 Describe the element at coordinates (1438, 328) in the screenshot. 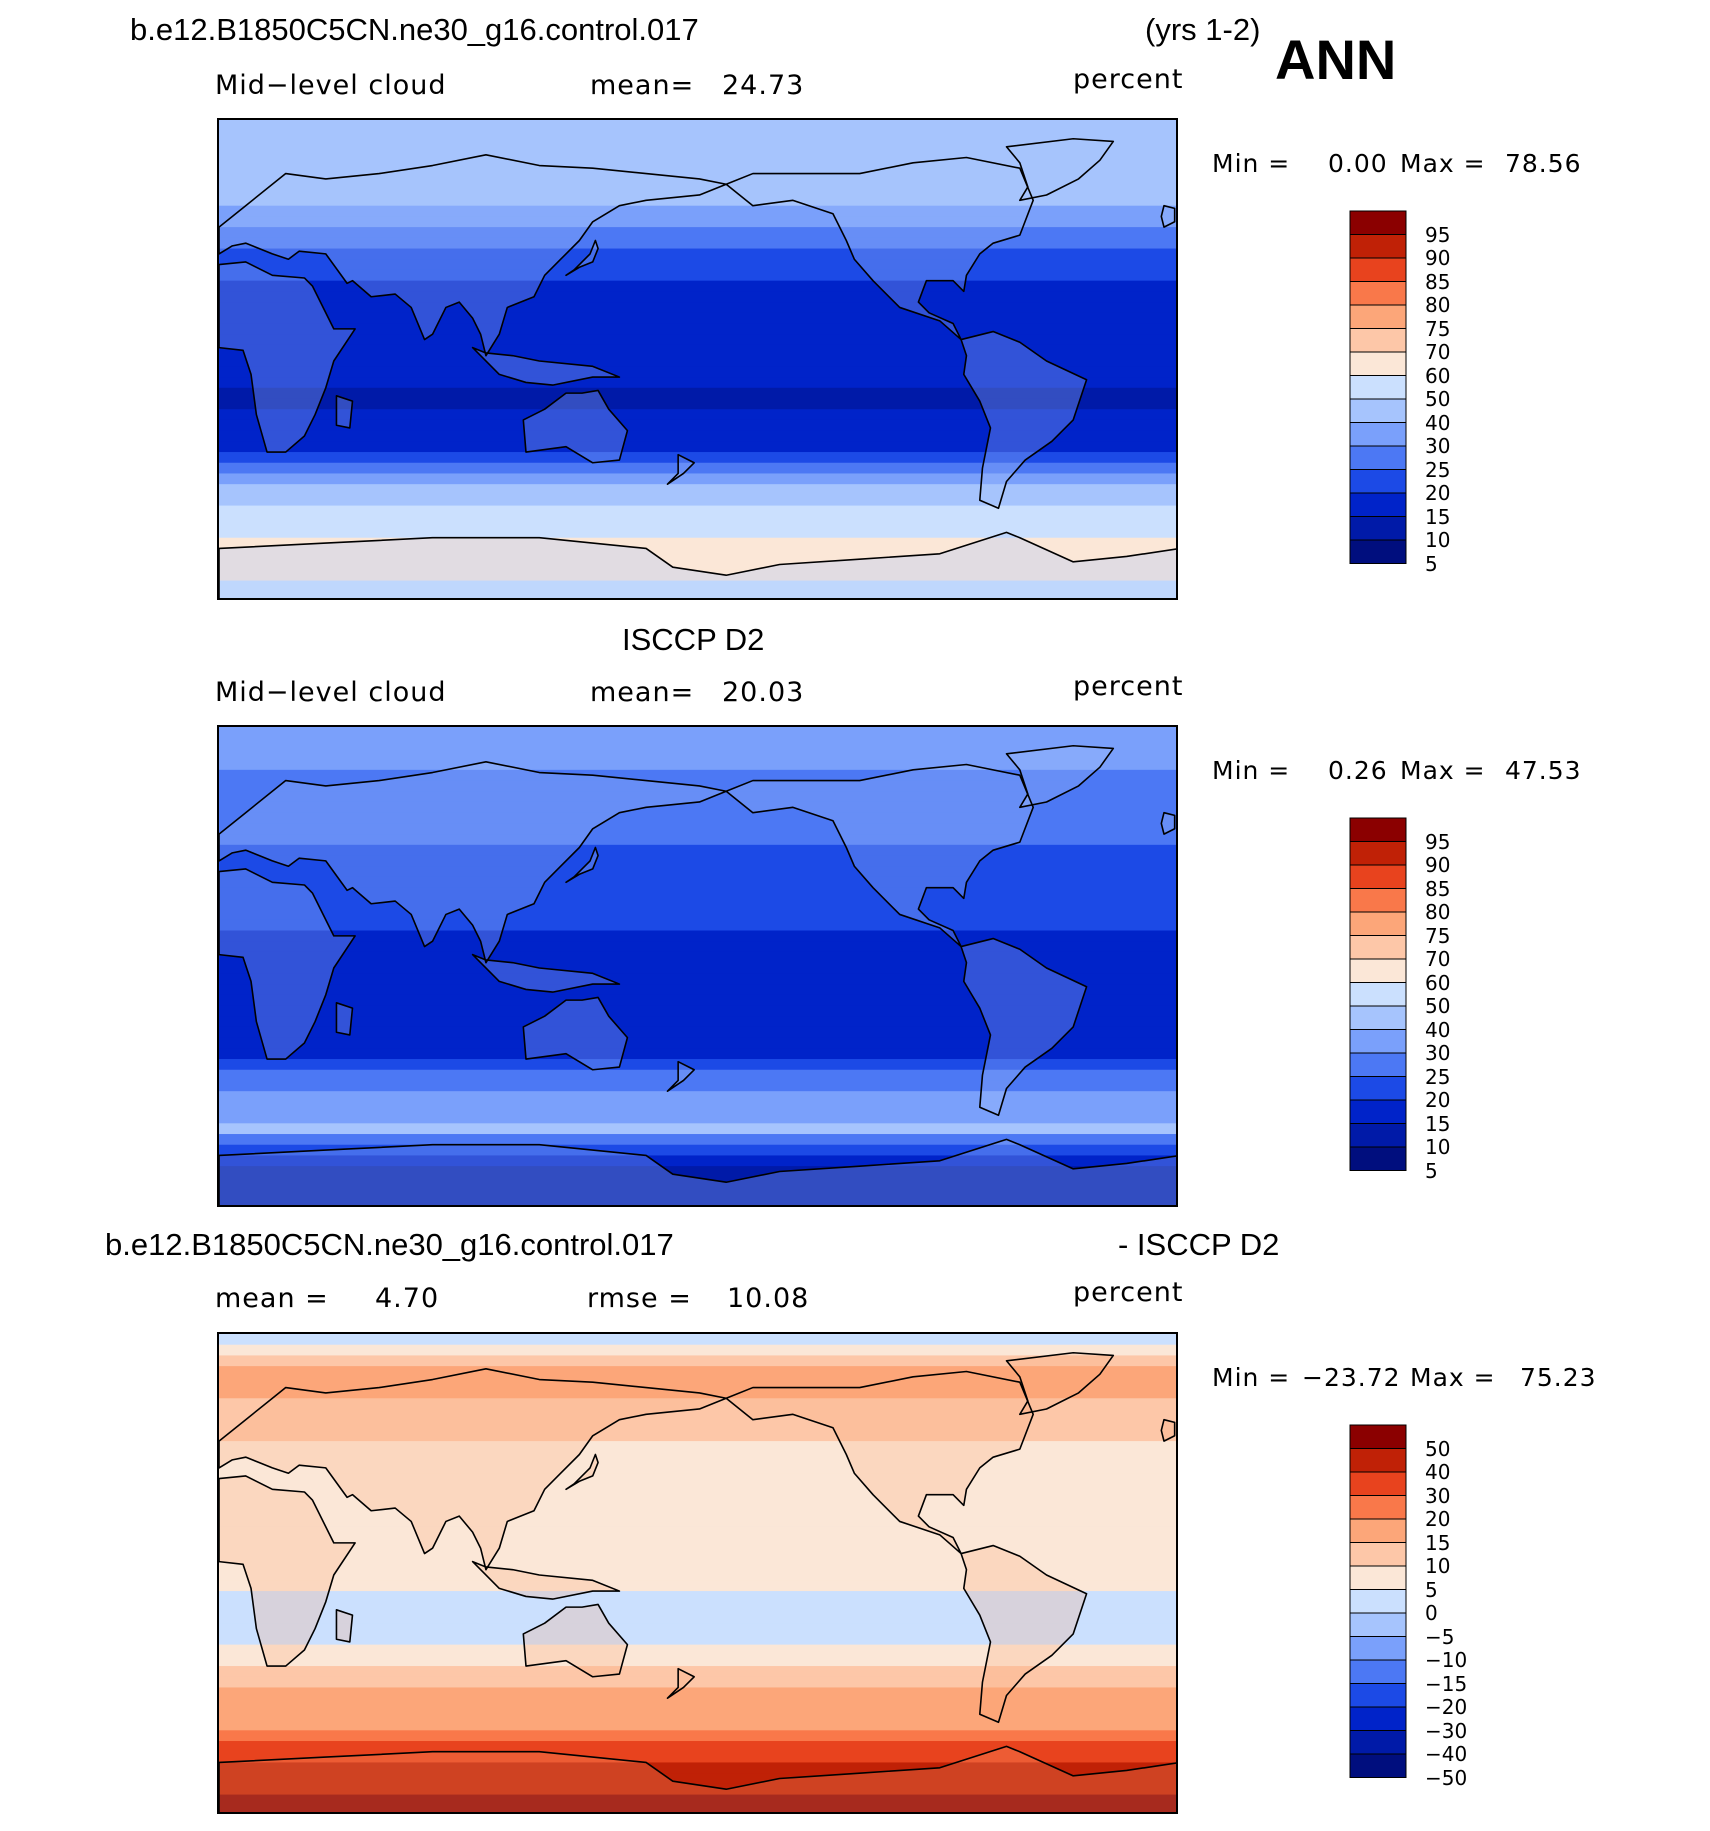

I see `colorbar-1-tick-label: 75` at that location.